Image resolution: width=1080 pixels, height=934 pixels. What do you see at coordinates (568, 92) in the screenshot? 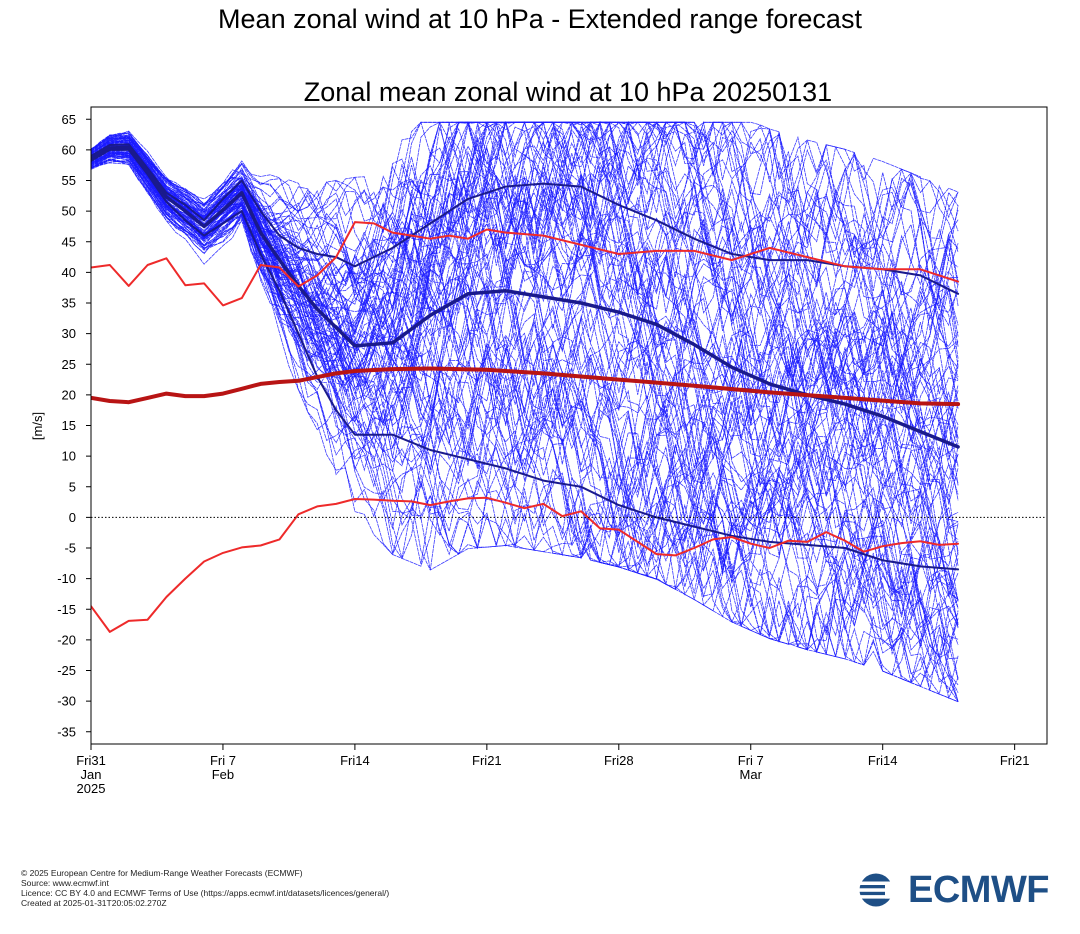
I see `chart-title: Zonal mean zonal wind at 10 hPa 20250131` at bounding box center [568, 92].